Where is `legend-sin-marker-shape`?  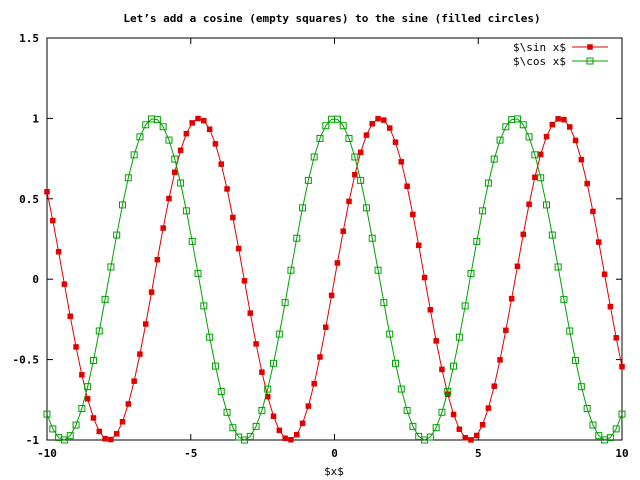
legend-sin-marker-shape is located at coordinates (590, 47).